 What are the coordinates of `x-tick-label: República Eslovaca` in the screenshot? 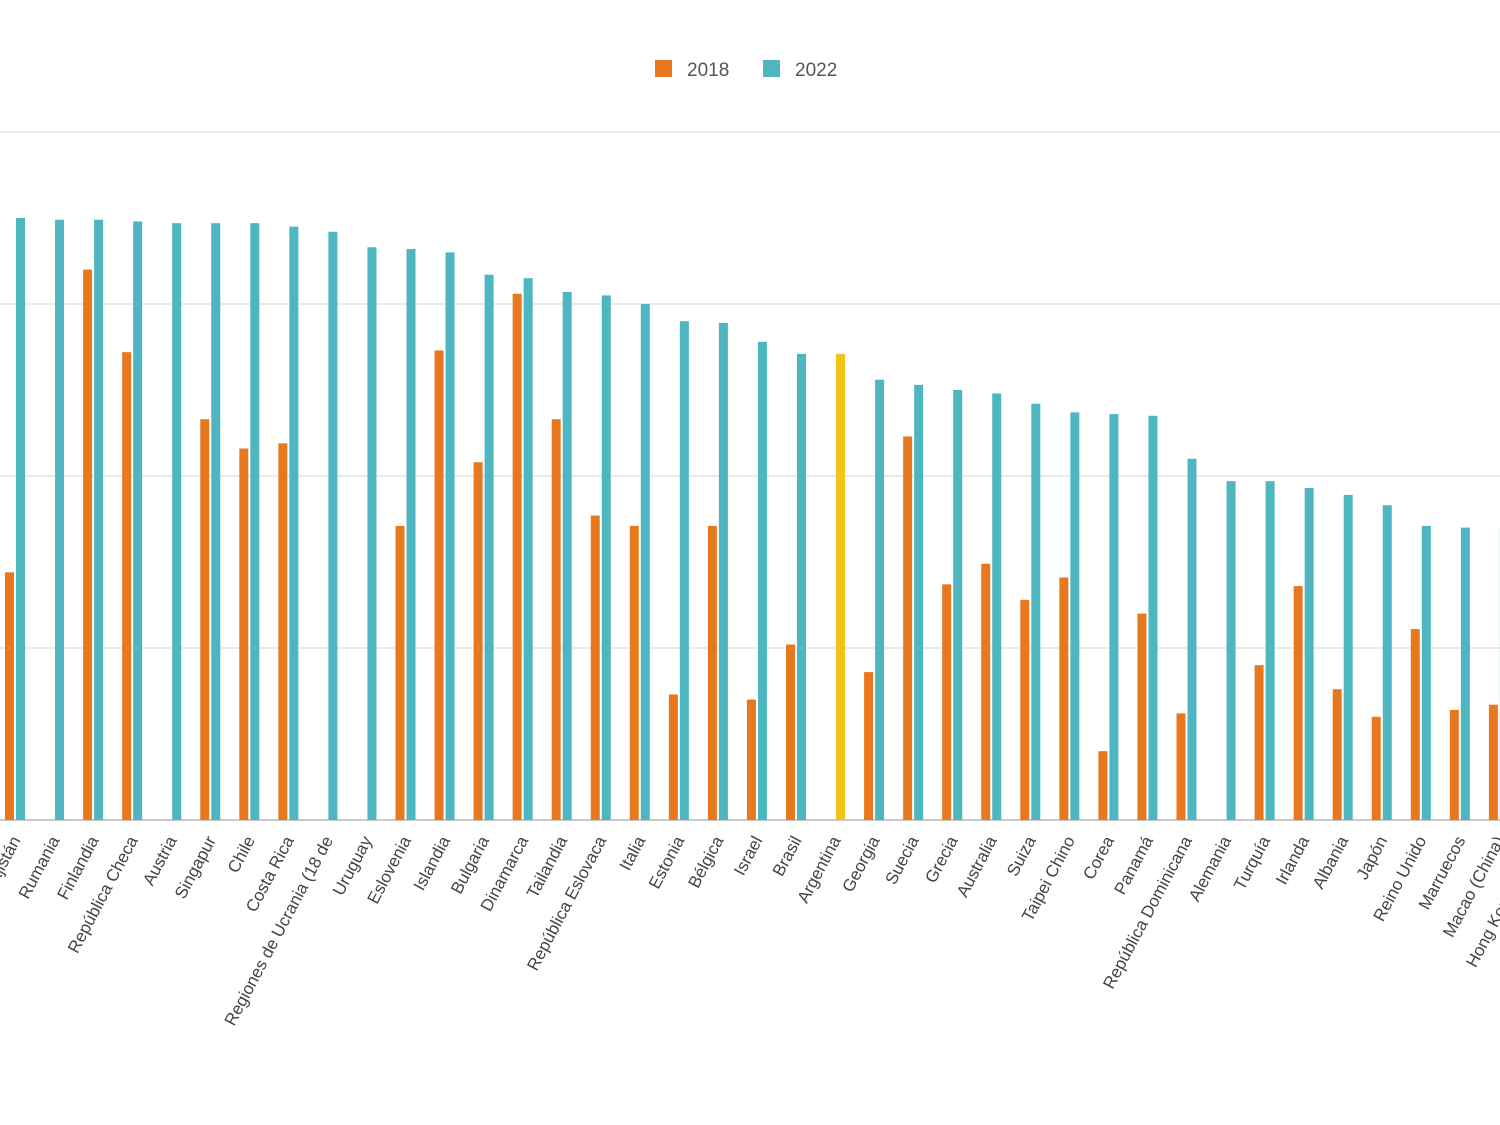 It's located at (566, 902).